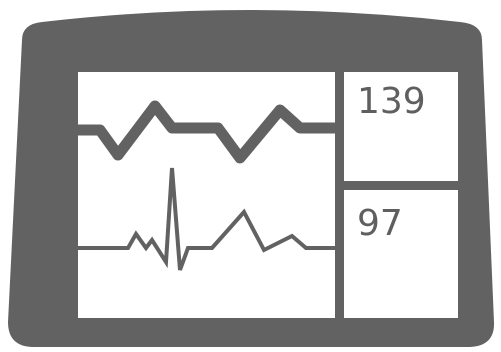 This screenshot has height=352, width=501. What do you see at coordinates (396, 185) in the screenshot?
I see `readout-horizontal-divider` at bounding box center [396, 185].